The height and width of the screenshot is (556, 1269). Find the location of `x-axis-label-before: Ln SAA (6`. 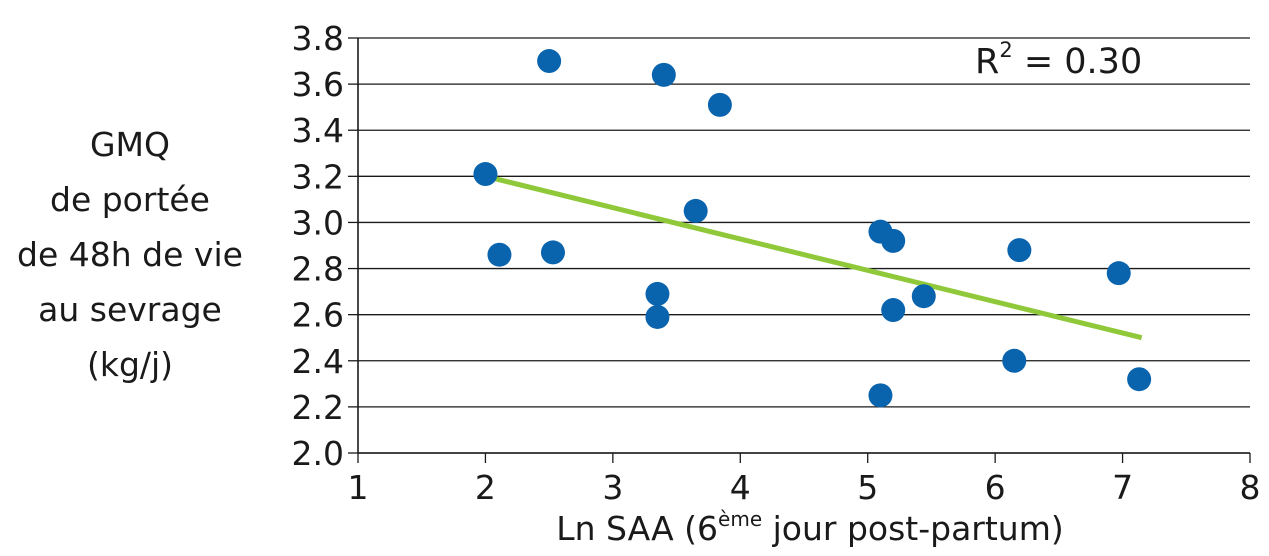

x-axis-label-before: Ln SAA (6 is located at coordinates (637, 528).